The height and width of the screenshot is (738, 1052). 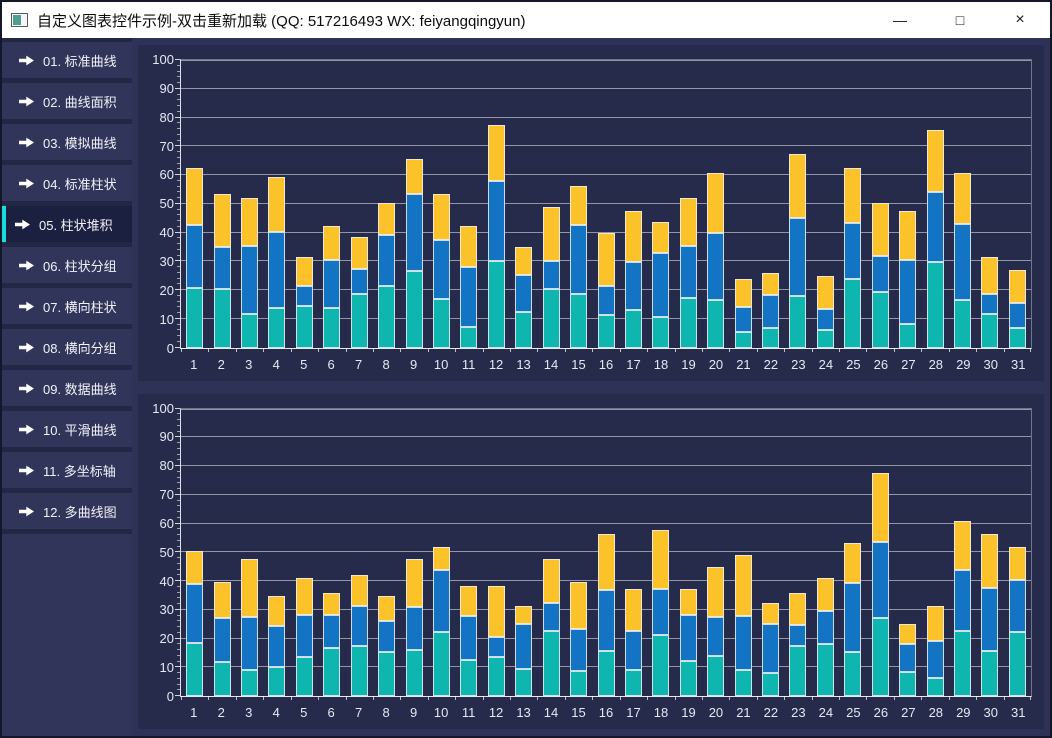 What do you see at coordinates (194, 712) in the screenshot?
I see `x-axis-label: 1` at bounding box center [194, 712].